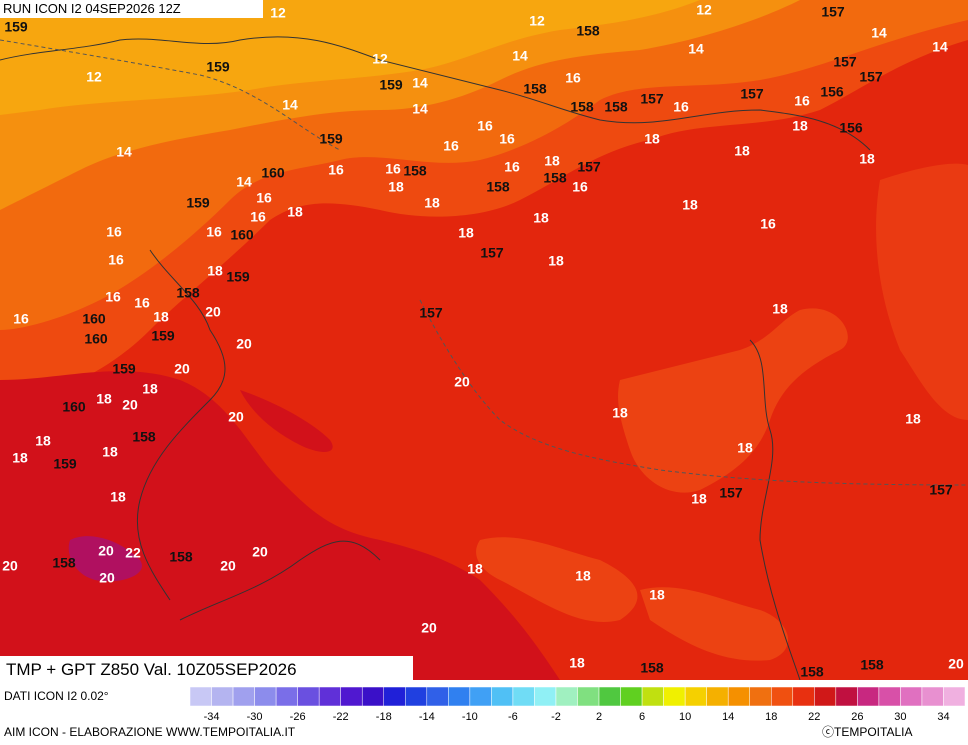 The image size is (968, 745). I want to click on run-box, so click(131, 9).